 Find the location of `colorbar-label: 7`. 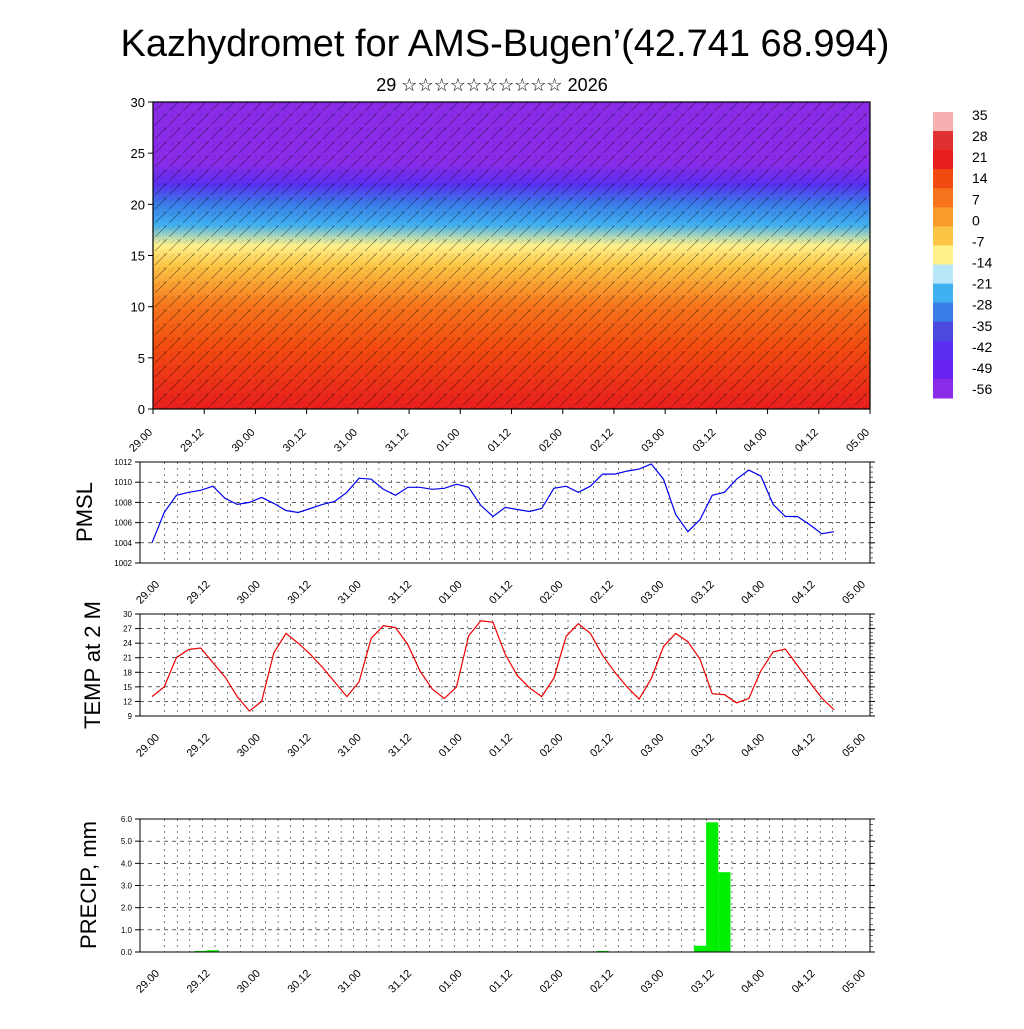

colorbar-label: 7 is located at coordinates (976, 199).